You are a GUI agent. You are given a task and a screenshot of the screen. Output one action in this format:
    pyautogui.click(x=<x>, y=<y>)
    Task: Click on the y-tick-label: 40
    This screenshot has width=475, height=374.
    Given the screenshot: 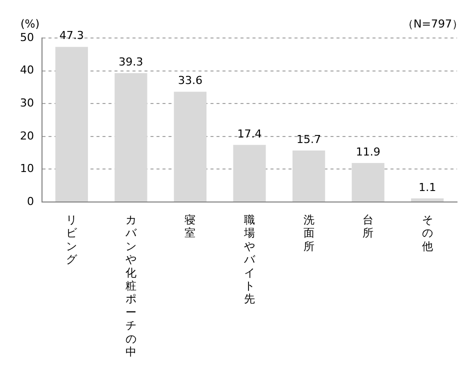 What is the action you would take?
    pyautogui.click(x=27, y=70)
    